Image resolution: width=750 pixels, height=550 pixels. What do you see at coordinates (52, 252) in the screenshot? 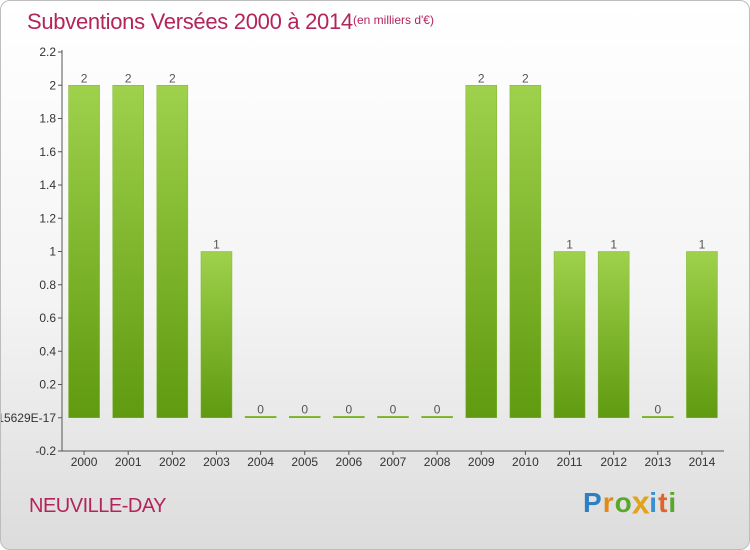
I see `y-tick-label: 1` at bounding box center [52, 252].